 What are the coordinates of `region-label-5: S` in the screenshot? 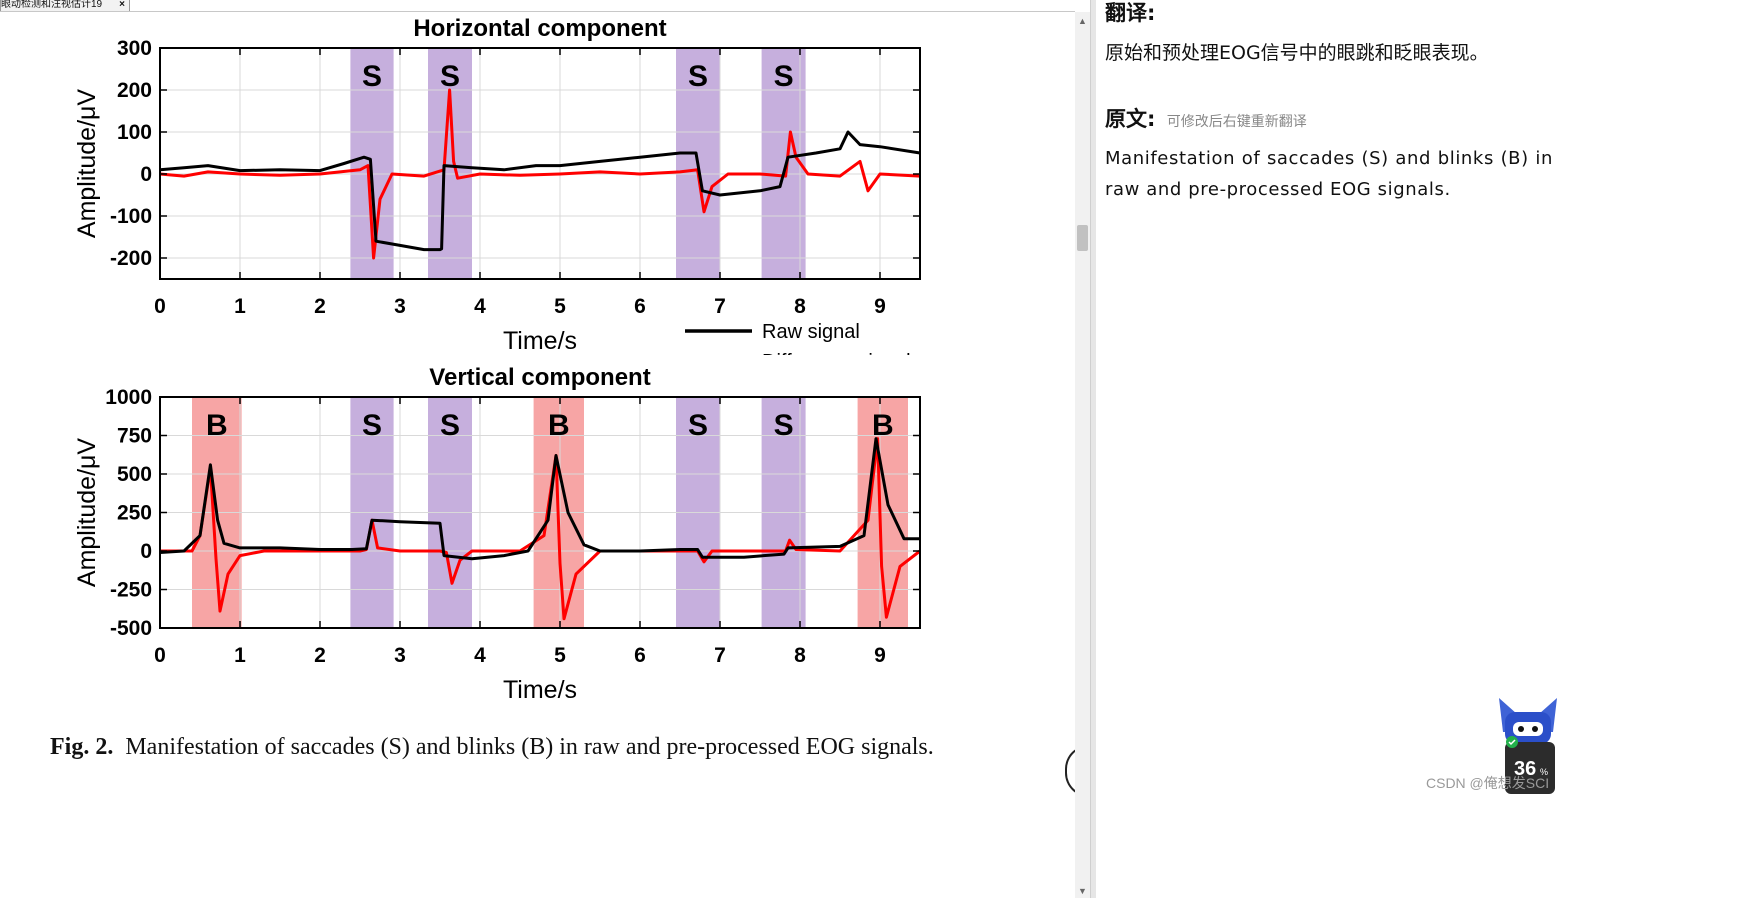 It's located at (784, 425).